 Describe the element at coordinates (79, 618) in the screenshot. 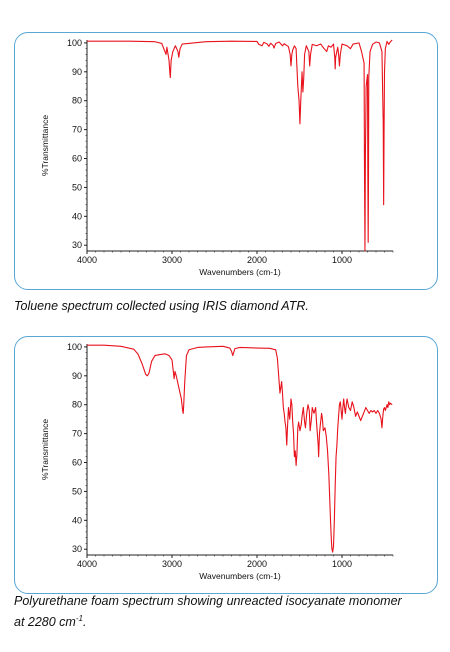

I see `polyurethane-caption-sup: -1` at that location.